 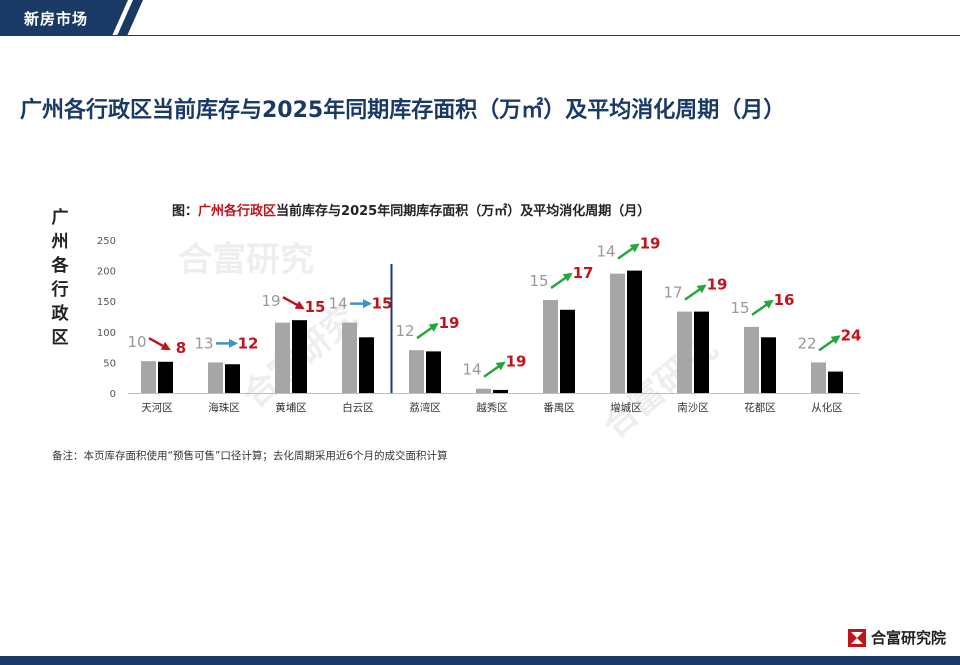 I want to click on chart-title-rest: 当前库存与2025年同期库存面积（万㎡）及平均消化周期（月）, so click(x=463, y=211).